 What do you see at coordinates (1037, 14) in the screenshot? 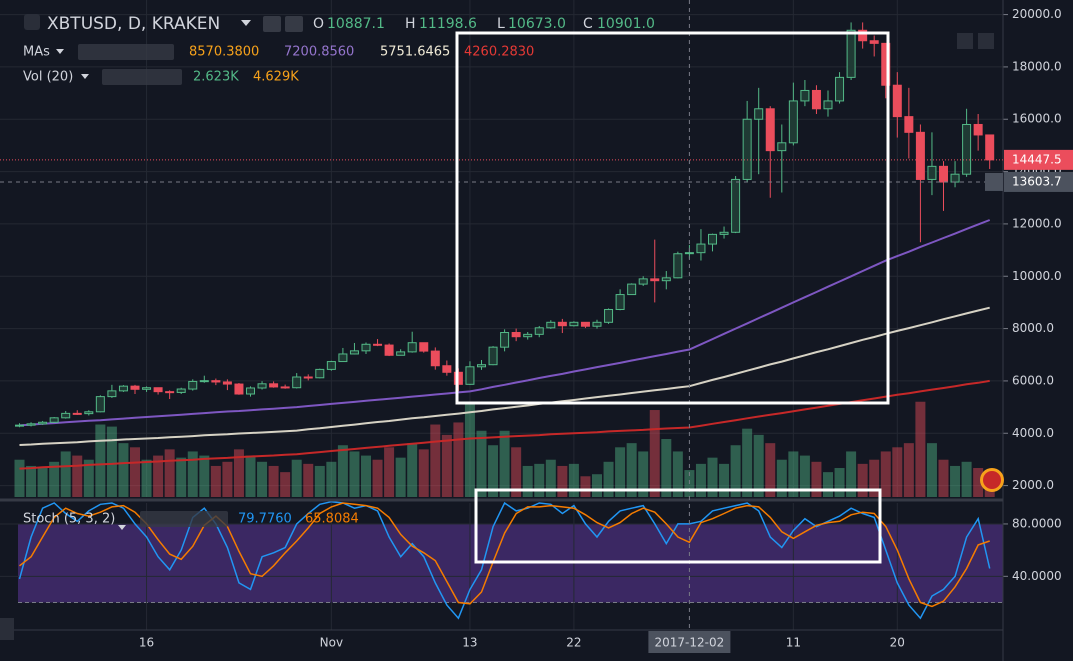
I see `y-tick-label: 20000.0` at bounding box center [1037, 14].